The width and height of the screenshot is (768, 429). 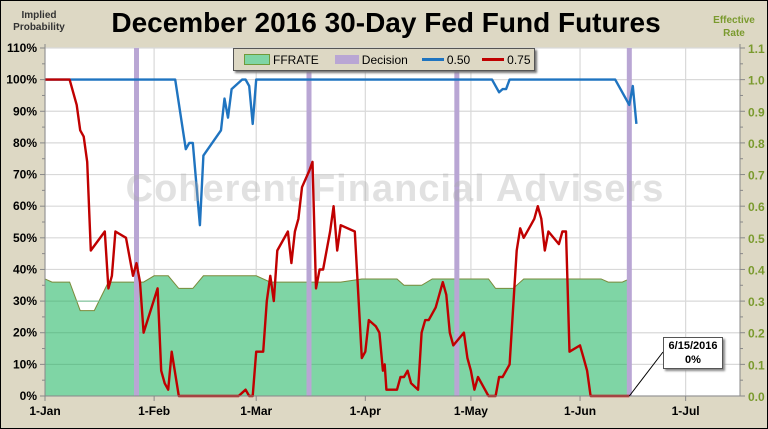 What do you see at coordinates (25, 269) in the screenshot?
I see `y-tick-label: 40%` at bounding box center [25, 269].